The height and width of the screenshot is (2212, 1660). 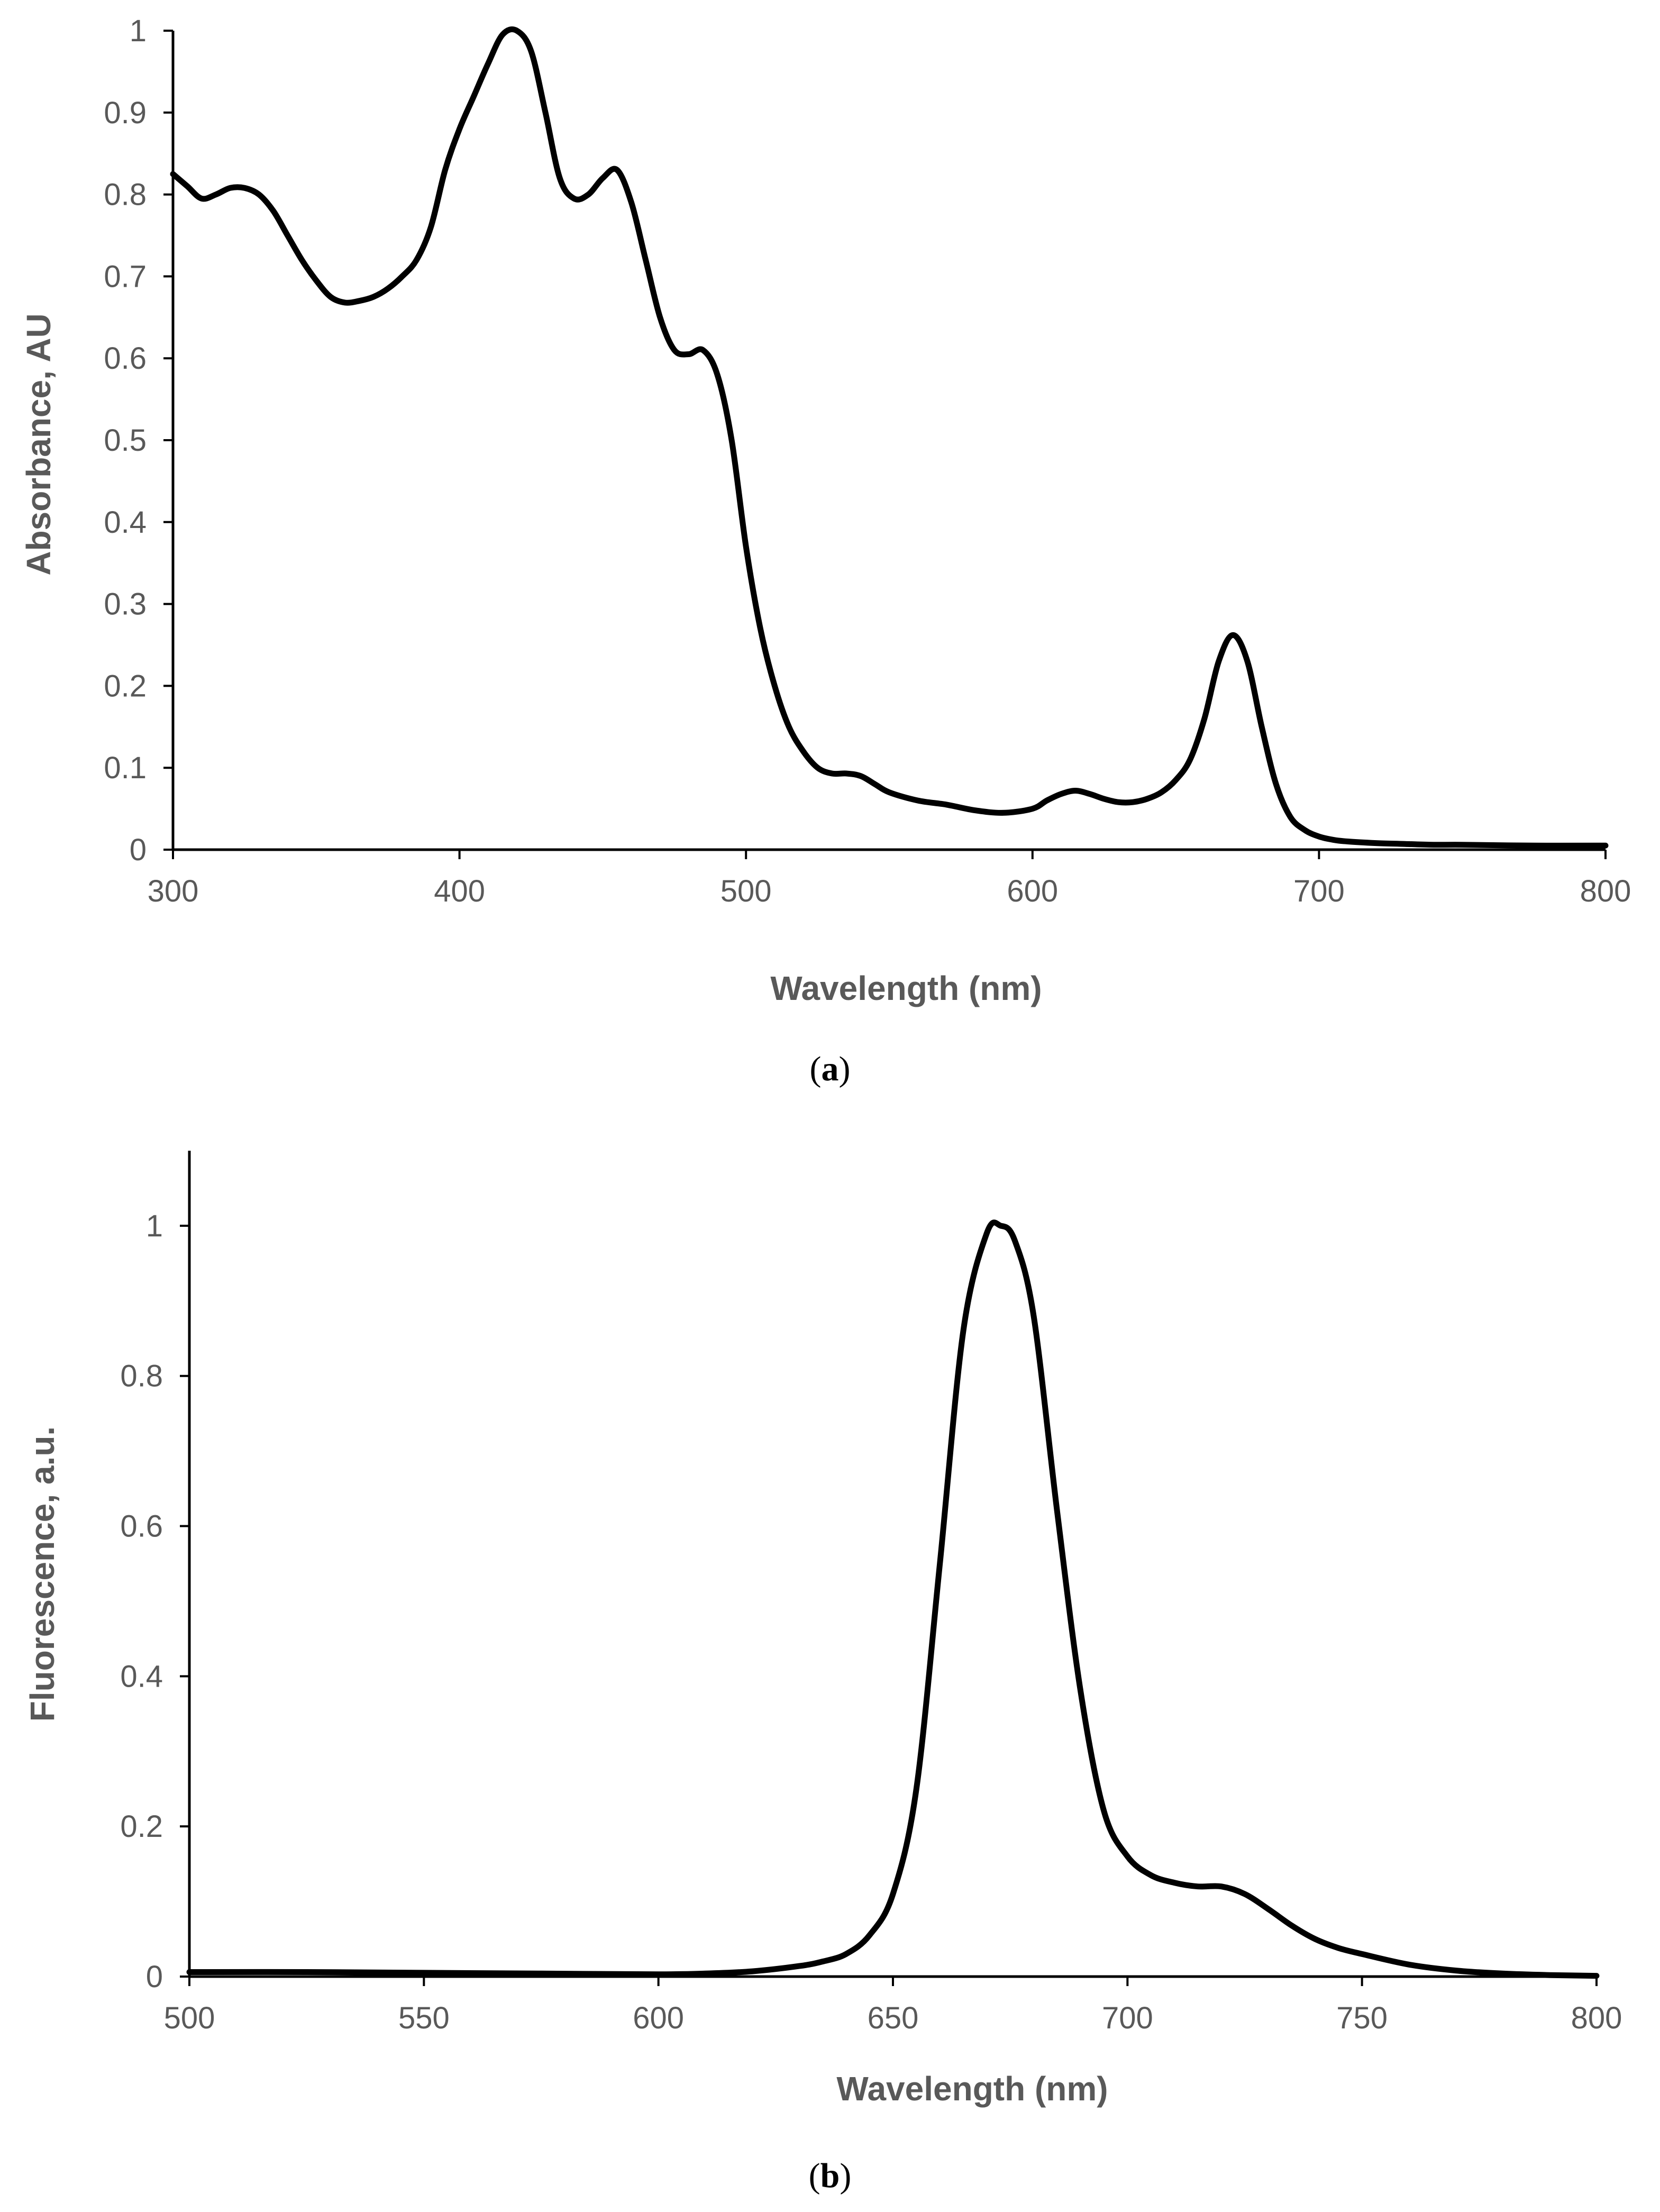 What do you see at coordinates (1032, 891) in the screenshot?
I see `panel-a-x-tick-label: 600` at bounding box center [1032, 891].